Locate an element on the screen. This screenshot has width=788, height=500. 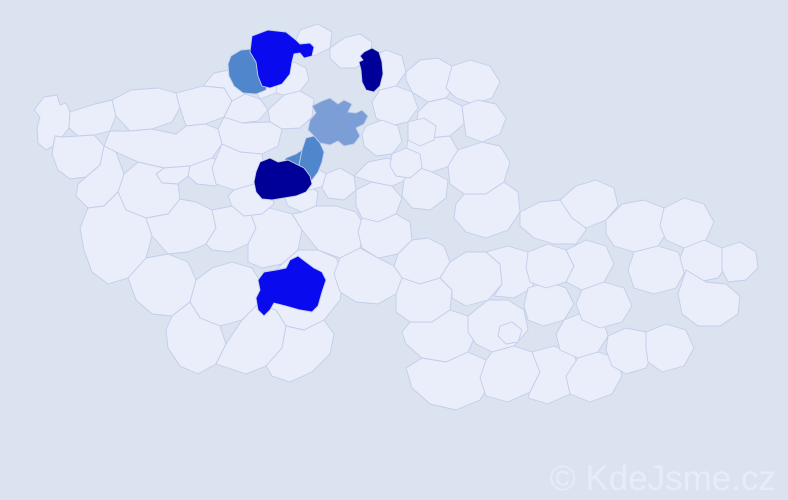
highlighted-district-ceska-lipa is located at coordinates (282, 59).